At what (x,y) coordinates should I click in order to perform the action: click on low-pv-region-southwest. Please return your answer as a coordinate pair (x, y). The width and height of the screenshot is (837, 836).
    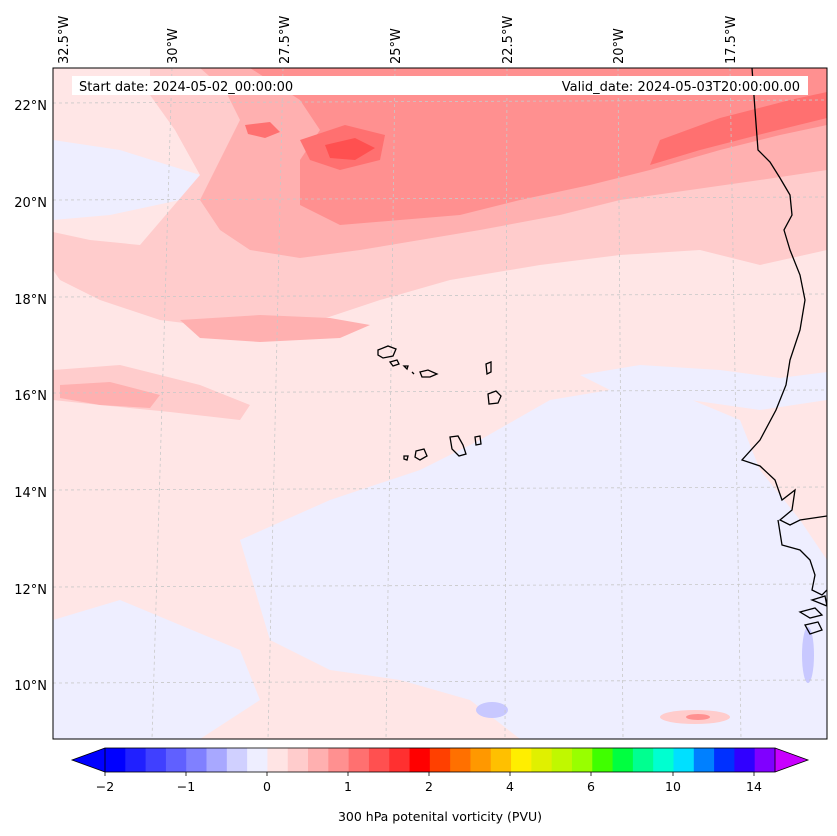
    Looking at the image, I should click on (156, 669).